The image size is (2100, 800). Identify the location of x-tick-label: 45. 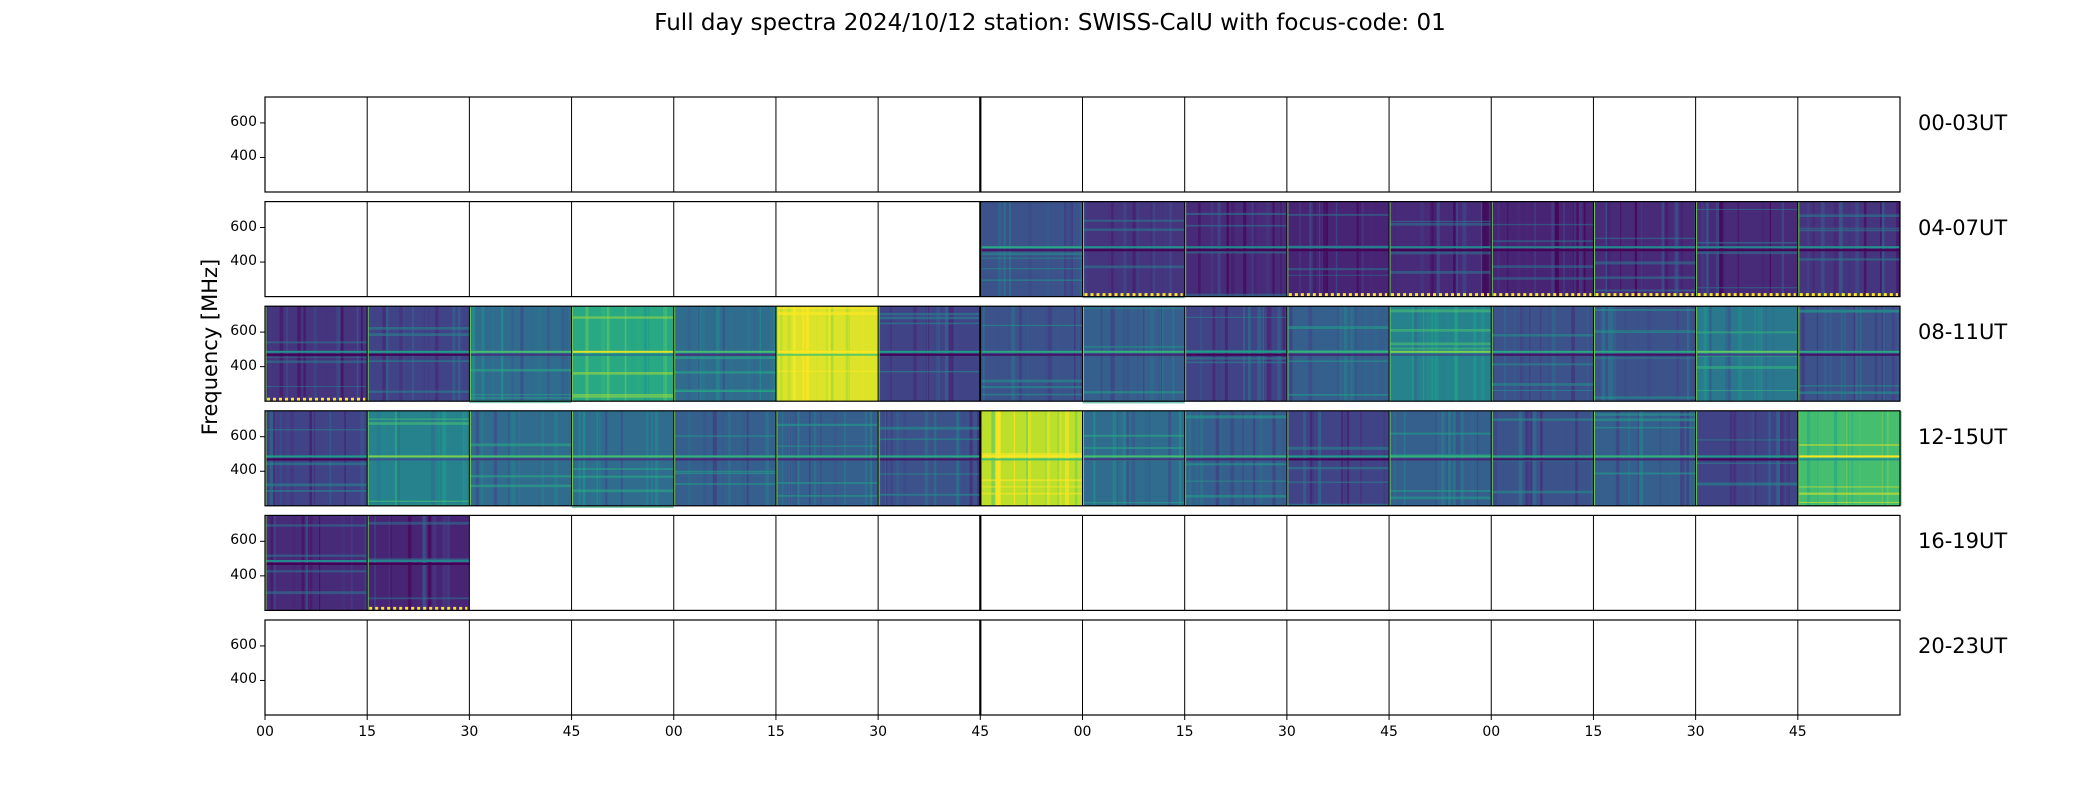
(980, 732).